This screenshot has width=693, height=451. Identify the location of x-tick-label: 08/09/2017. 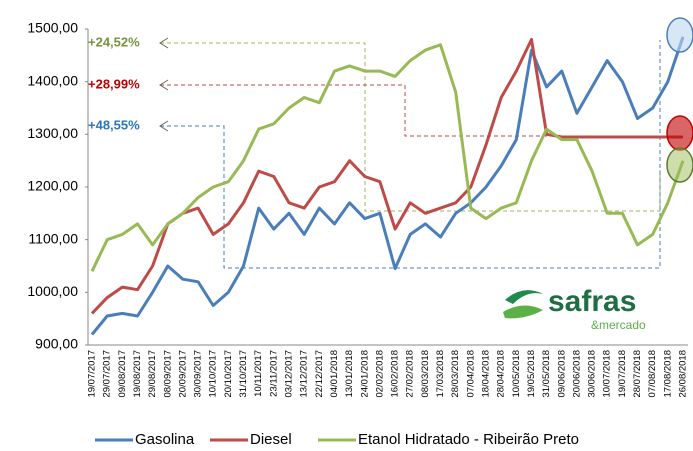
(167, 374).